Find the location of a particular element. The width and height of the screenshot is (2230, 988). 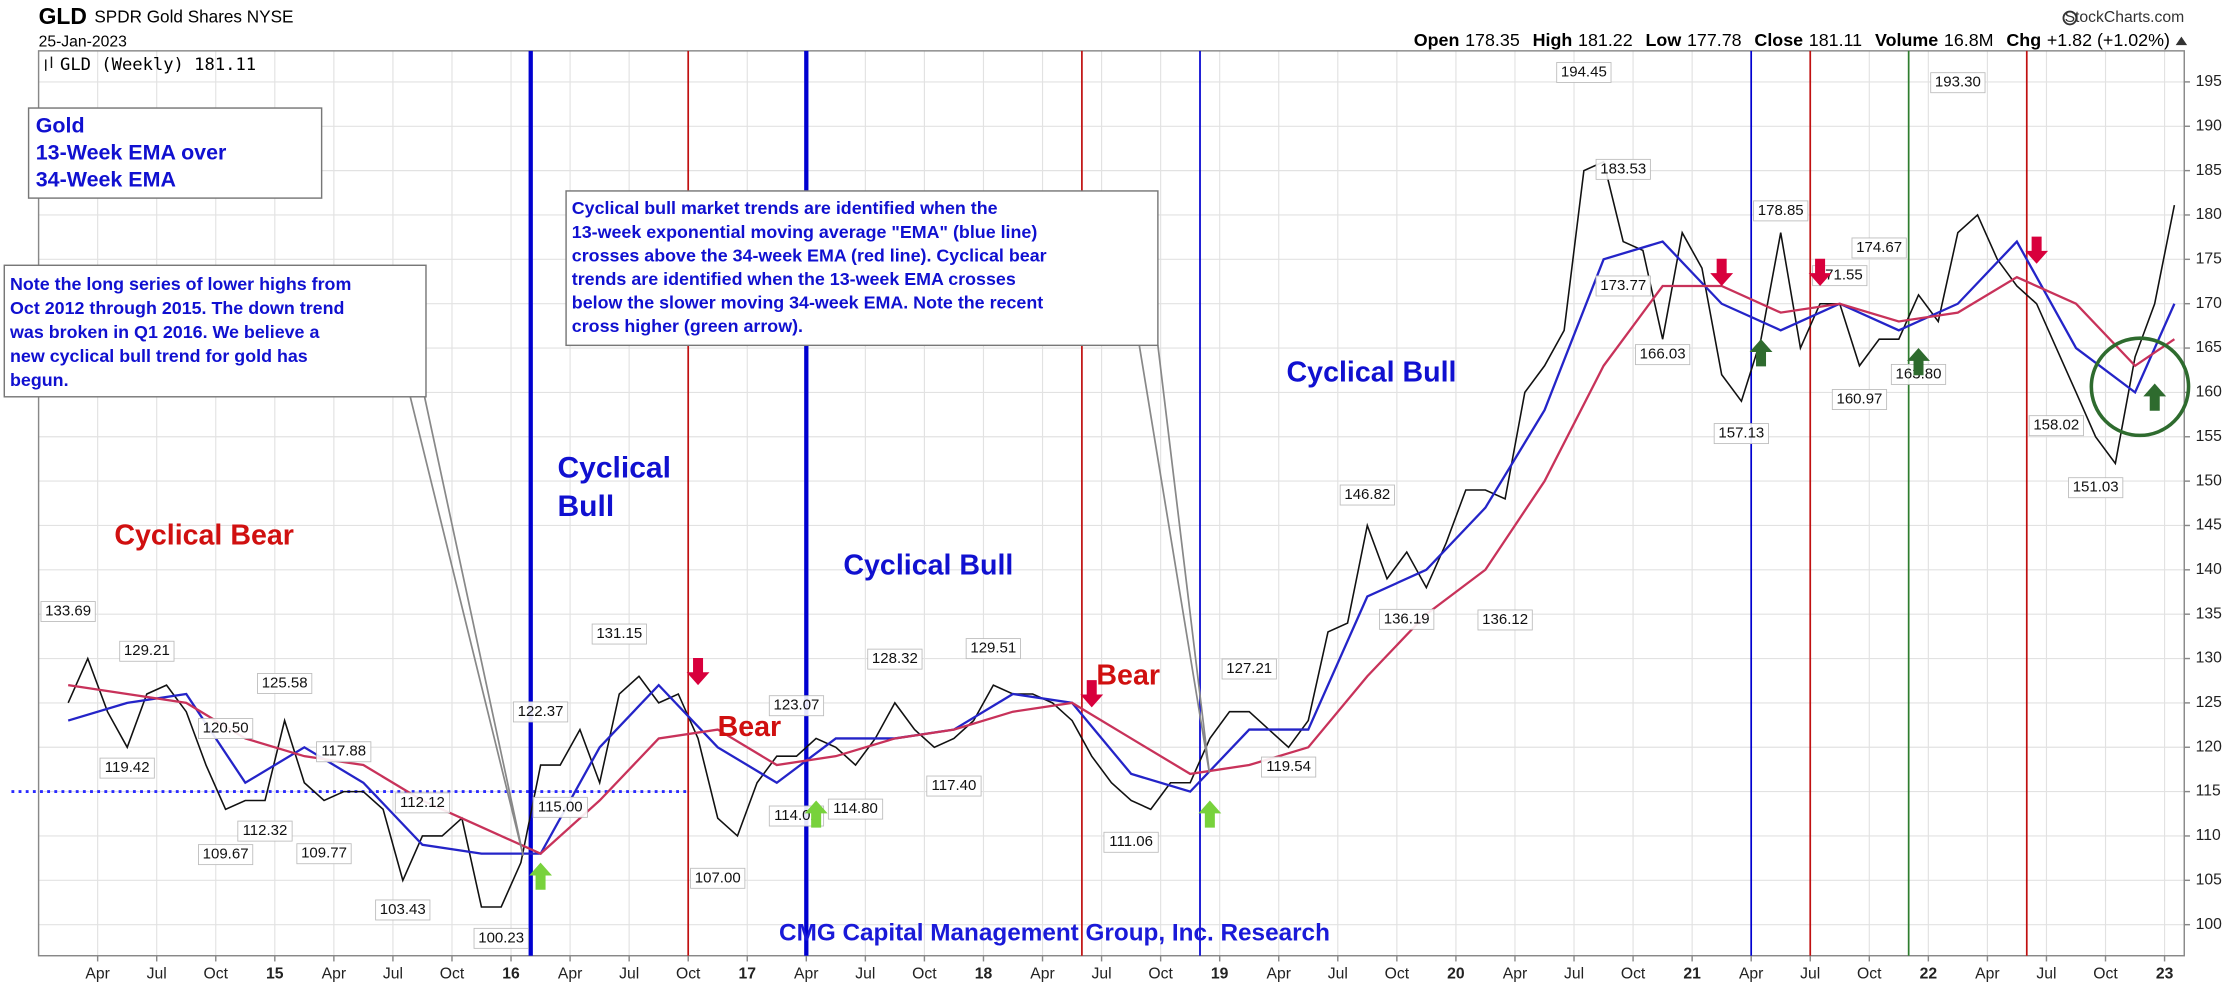

stat-value: 16.8M is located at coordinates (1969, 40).